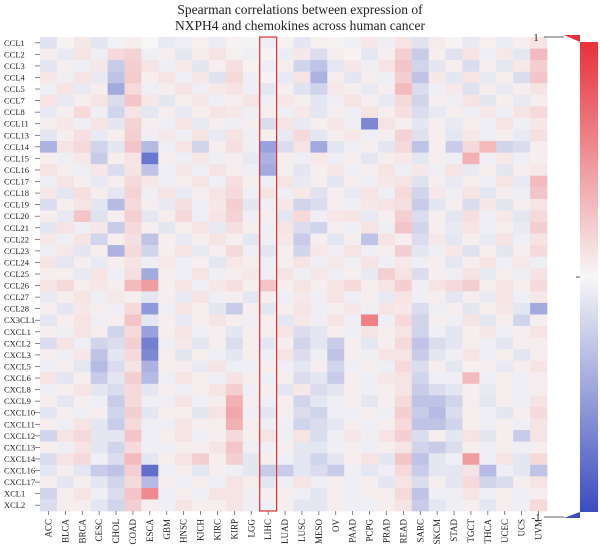 The image size is (600, 556). Describe the element at coordinates (234, 193) in the screenshot. I see `heatmap-cell-CCL18-KIRP` at that location.